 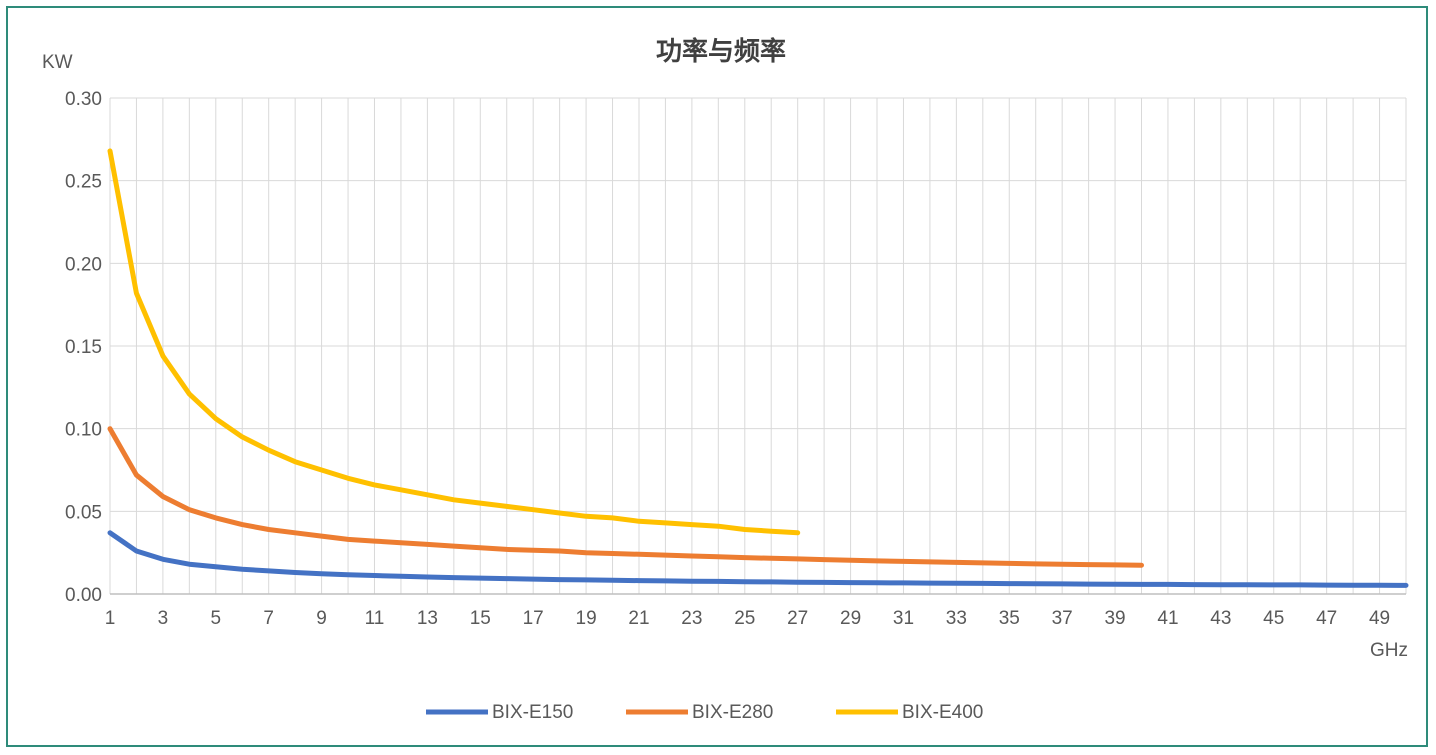 I want to click on x-tick-label: 19, so click(x=586, y=618).